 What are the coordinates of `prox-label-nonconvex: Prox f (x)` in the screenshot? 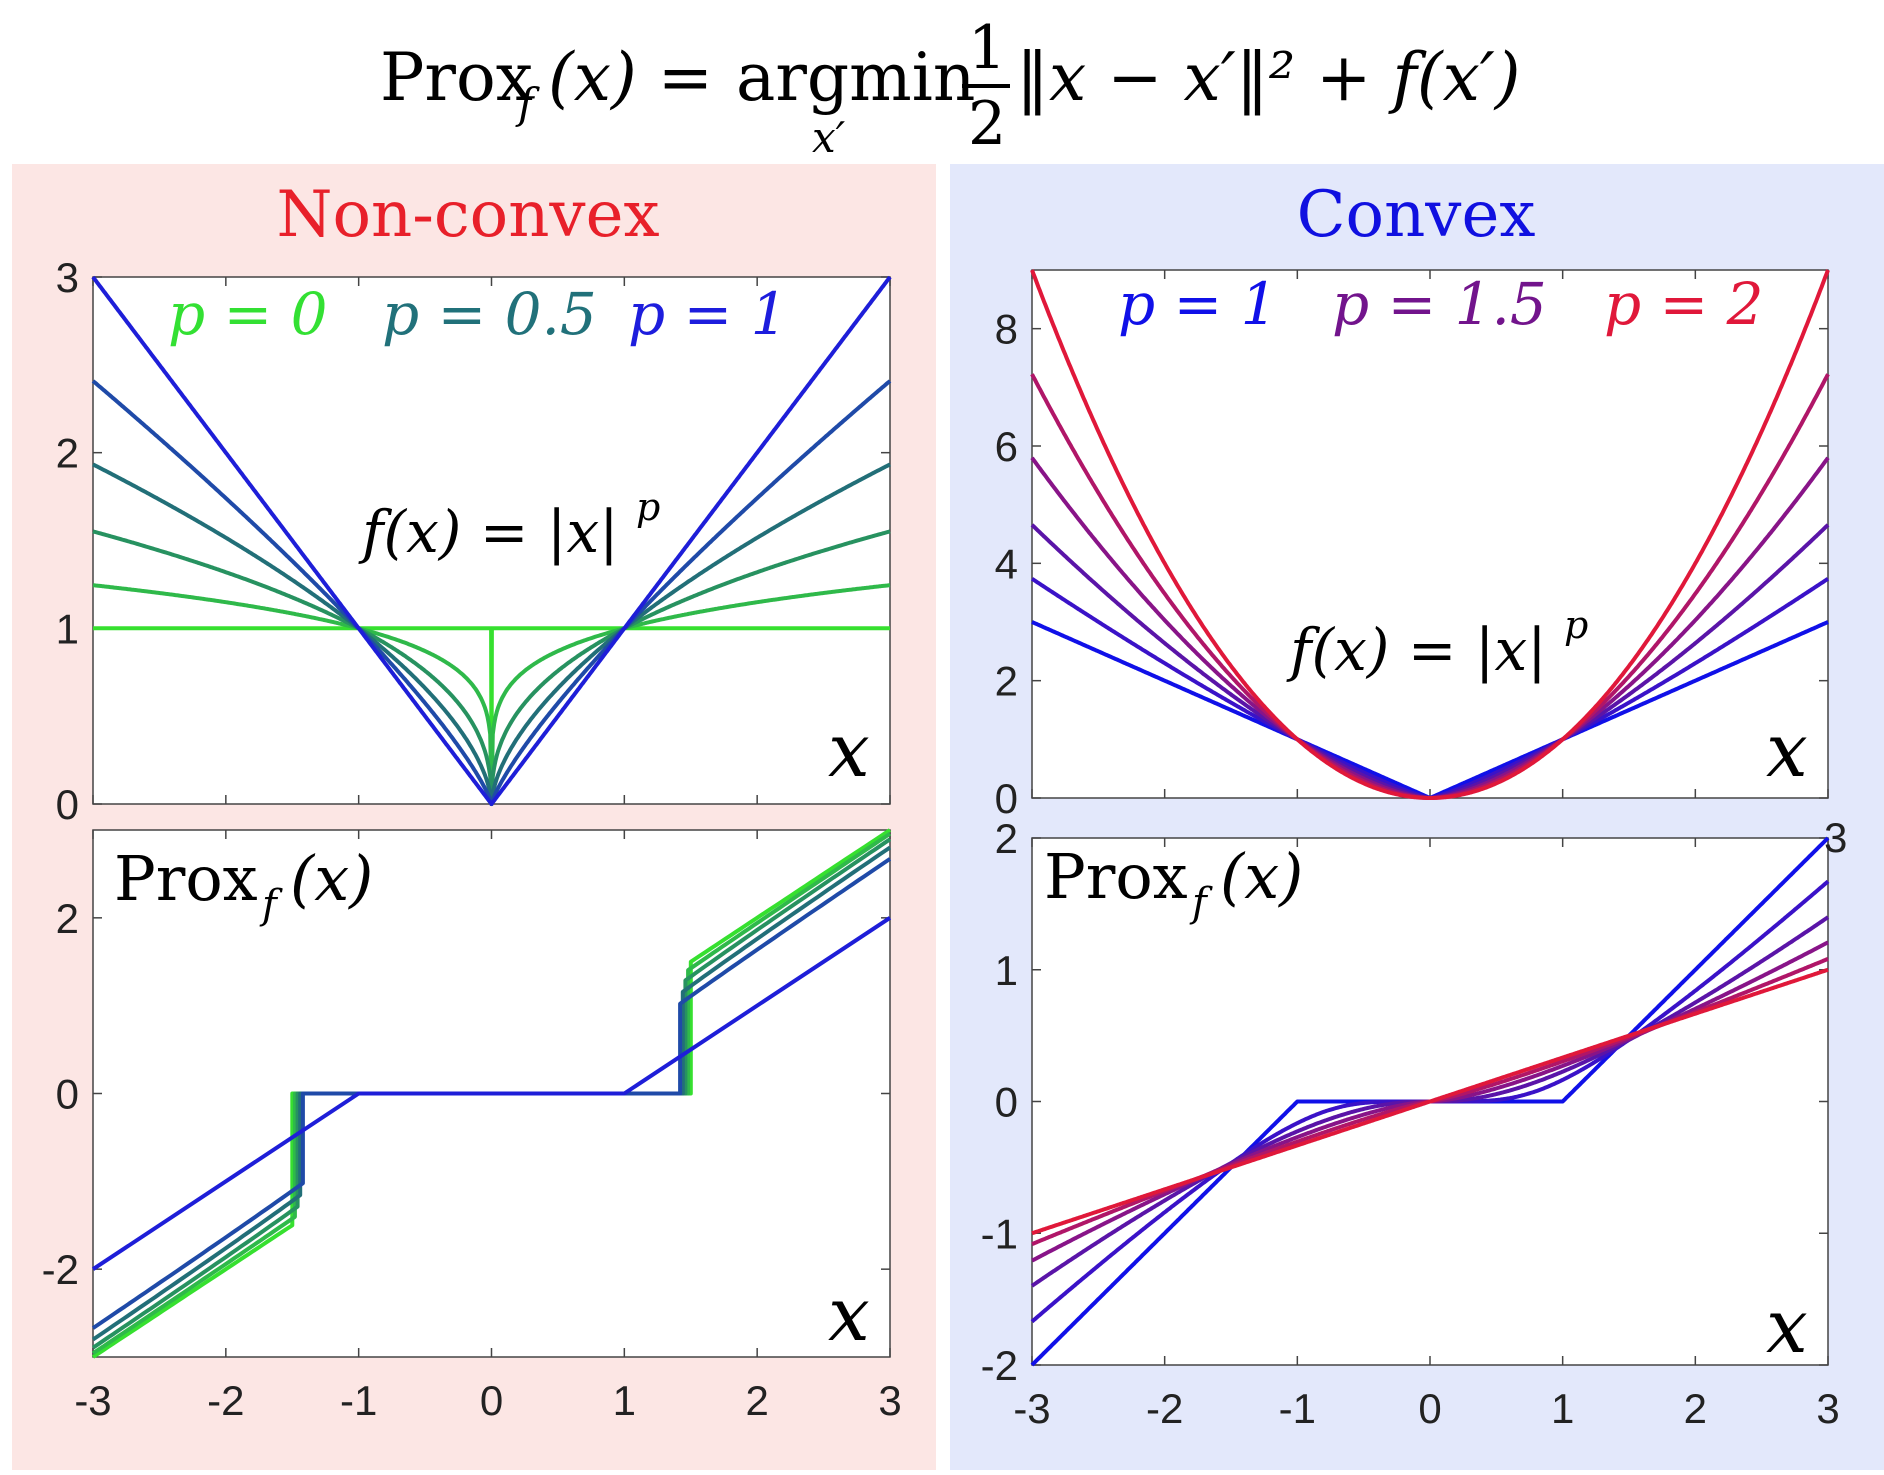 It's located at (243, 885).